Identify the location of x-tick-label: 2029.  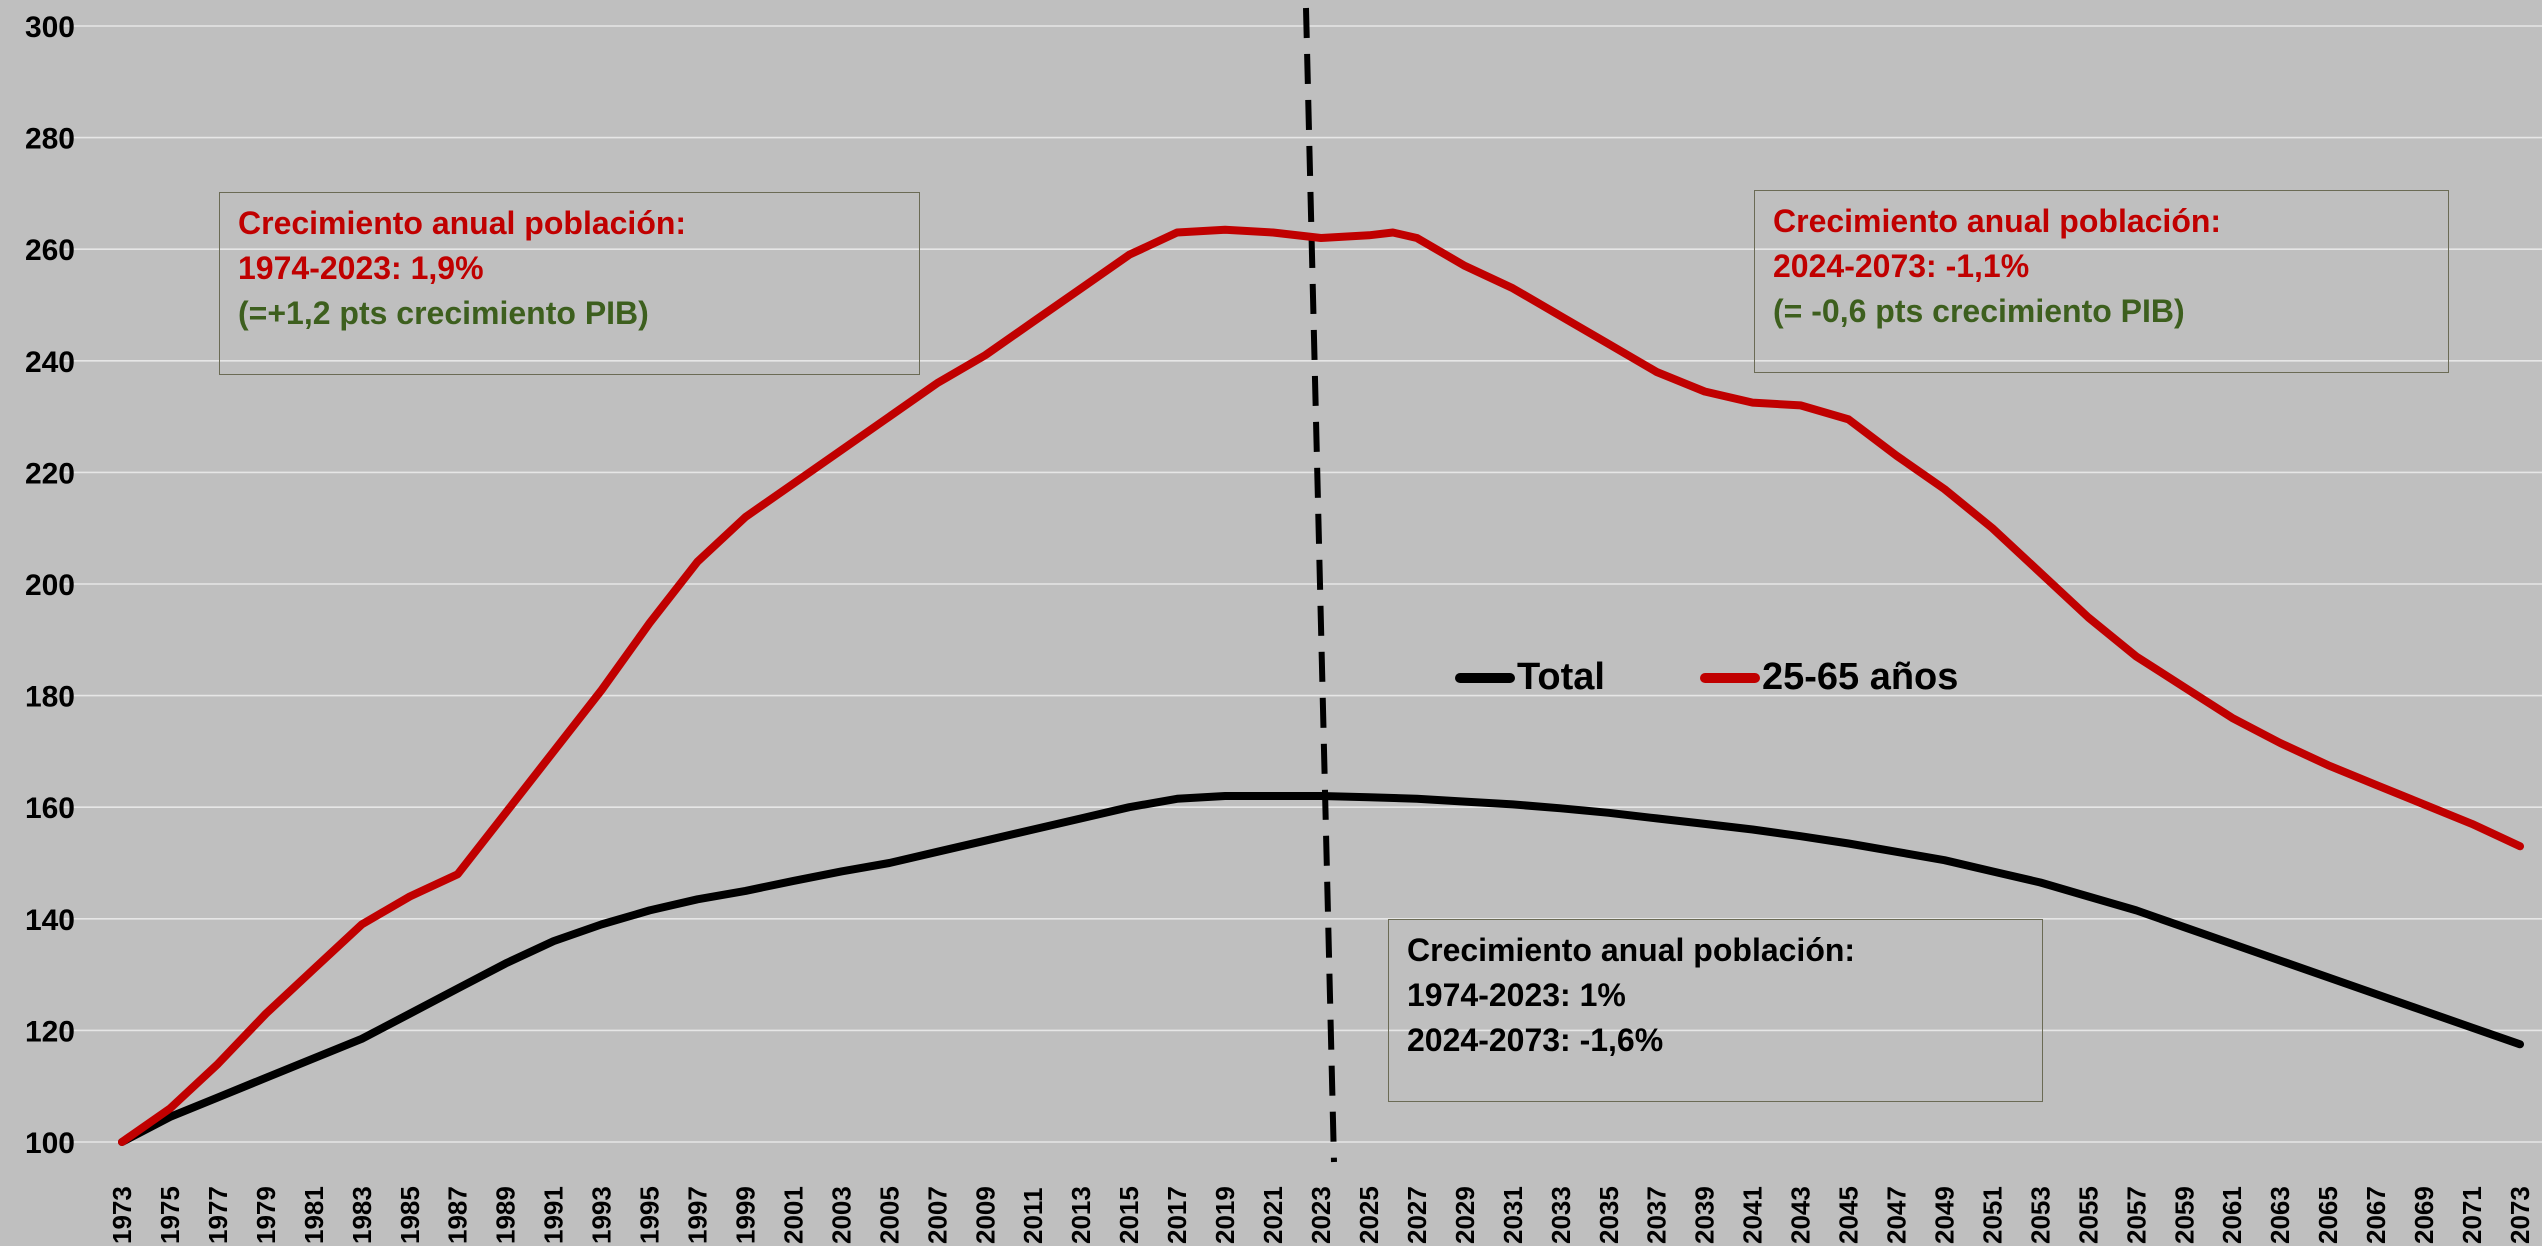
(1465, 1215).